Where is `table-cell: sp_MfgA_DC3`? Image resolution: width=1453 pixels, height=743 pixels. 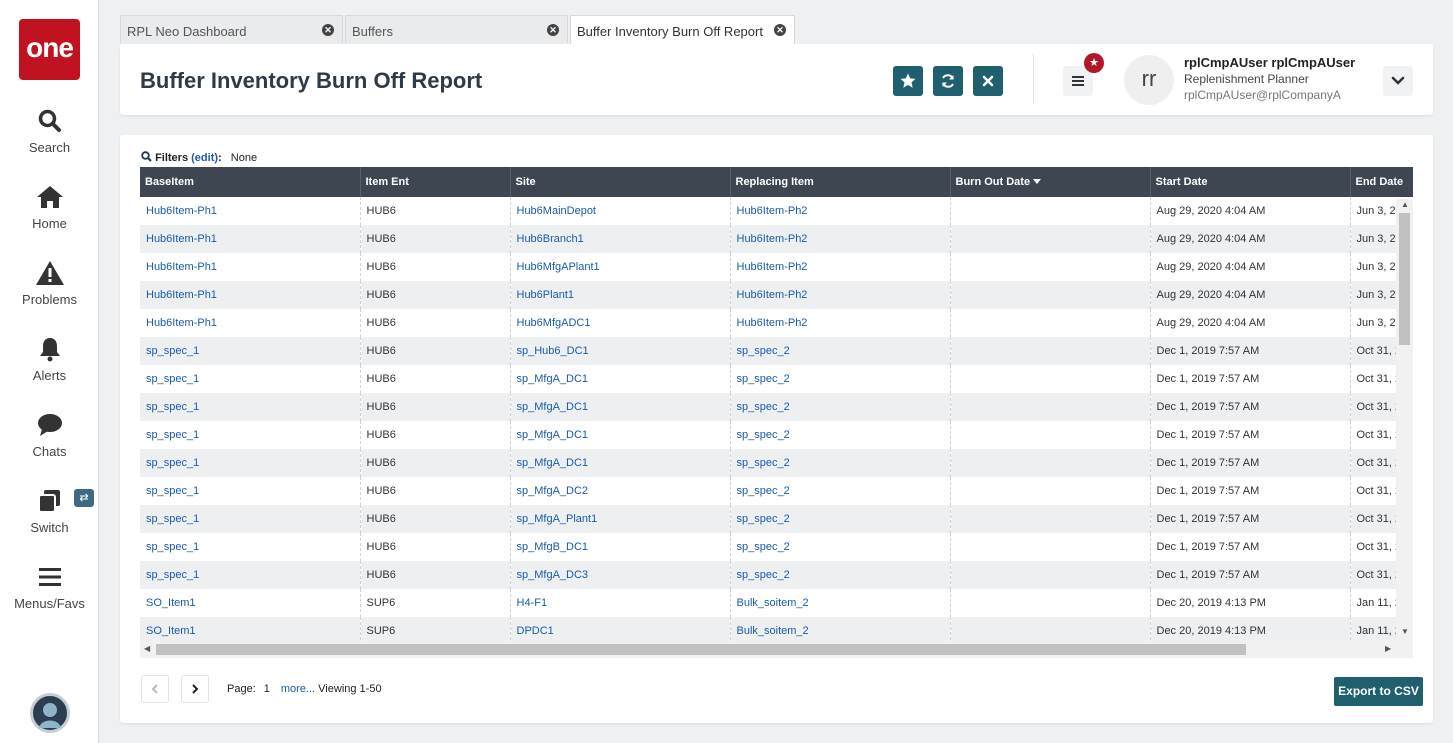 table-cell: sp_MfgA_DC3 is located at coordinates (620, 575).